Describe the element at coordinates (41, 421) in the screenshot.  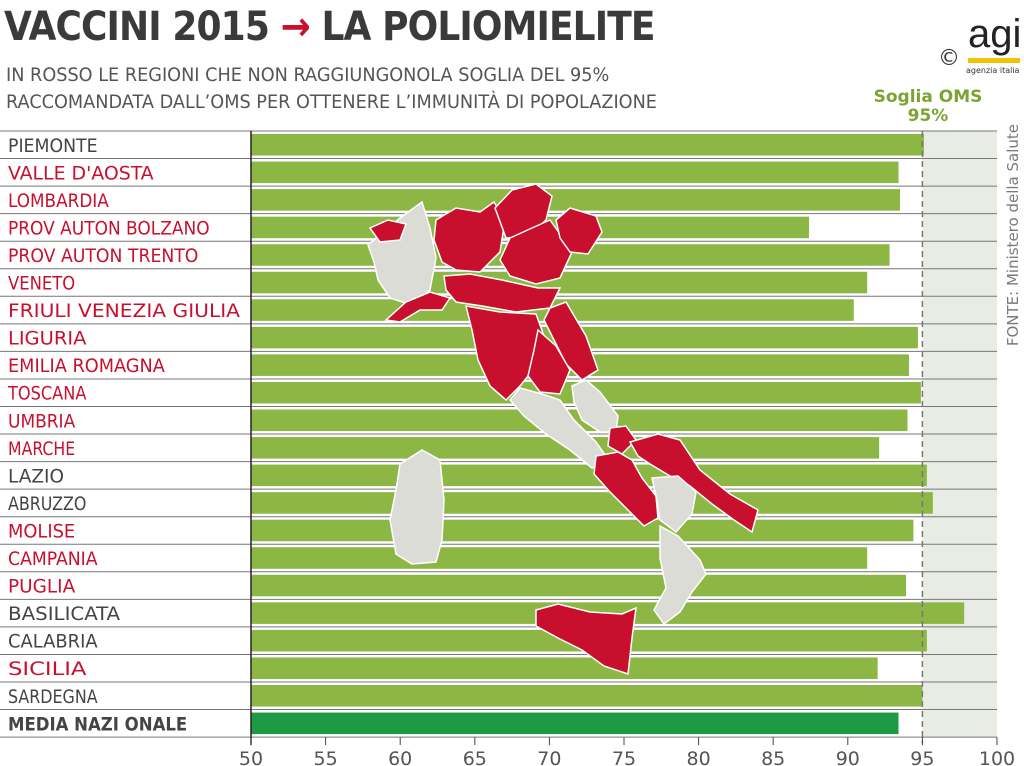
I see `category-label: UMBRIA` at that location.